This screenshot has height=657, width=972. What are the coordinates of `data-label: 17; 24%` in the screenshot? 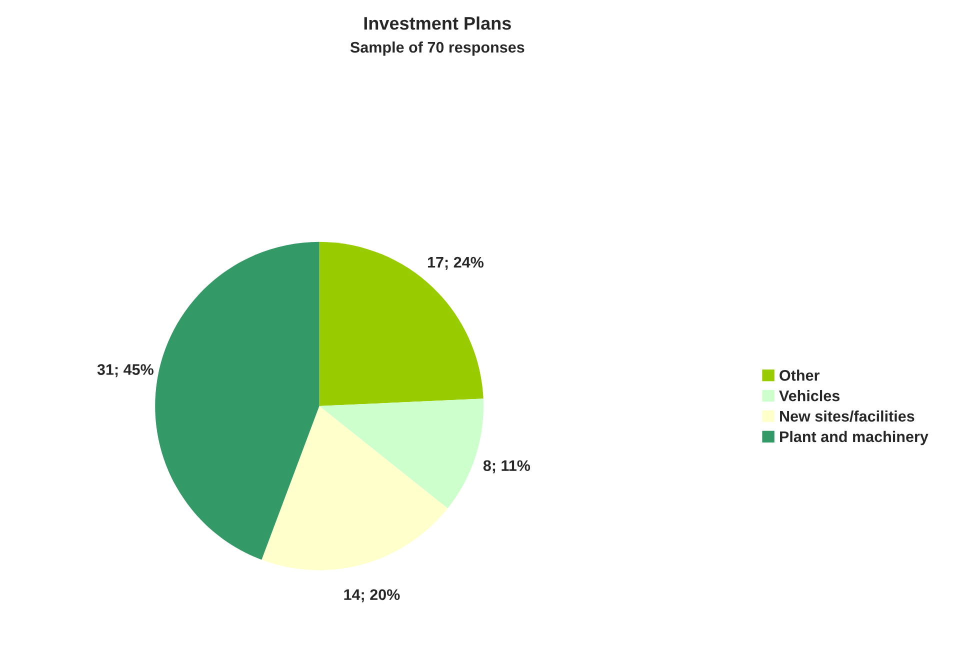 It's located at (456, 263).